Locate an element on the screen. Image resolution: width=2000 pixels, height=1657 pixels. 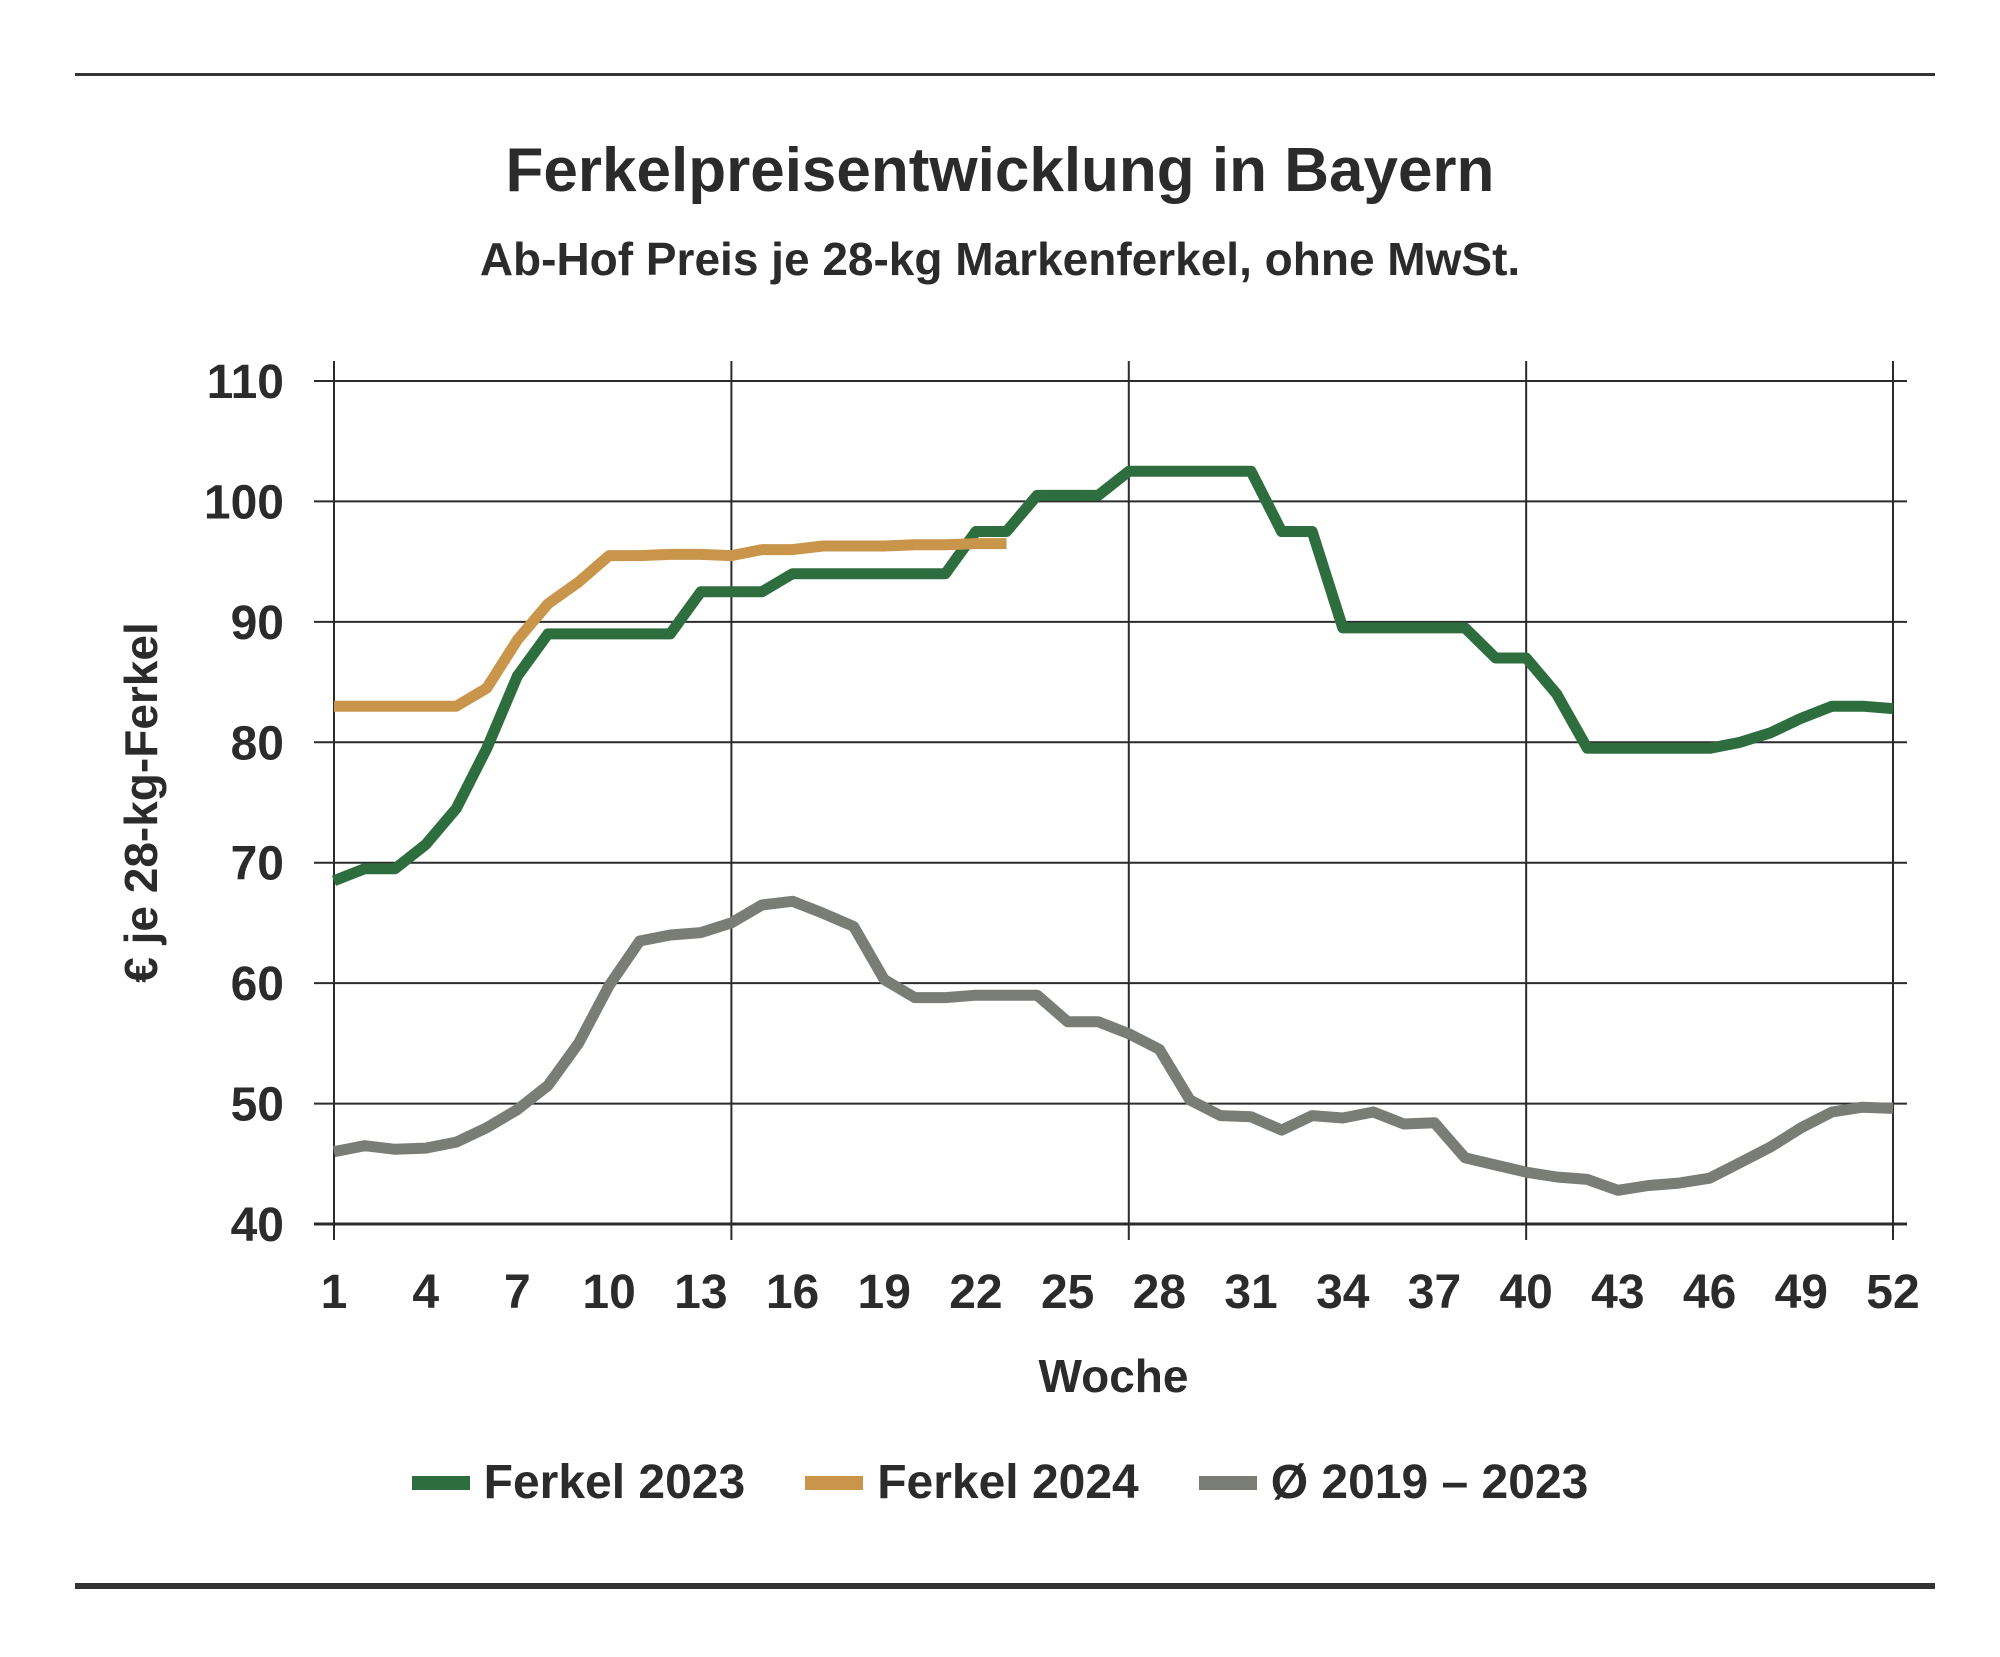
x-tick-label: 40 is located at coordinates (1525, 1292).